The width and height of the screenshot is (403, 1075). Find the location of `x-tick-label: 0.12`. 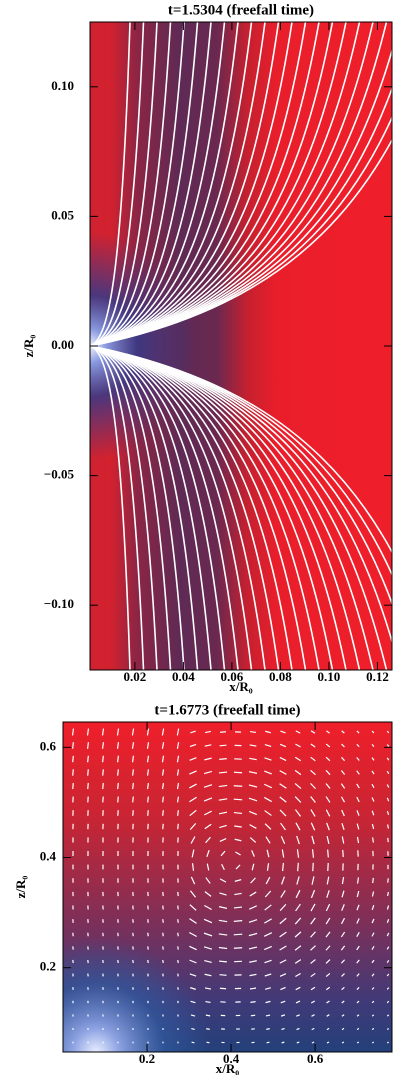

x-tick-label: 0.12 is located at coordinates (377, 676).